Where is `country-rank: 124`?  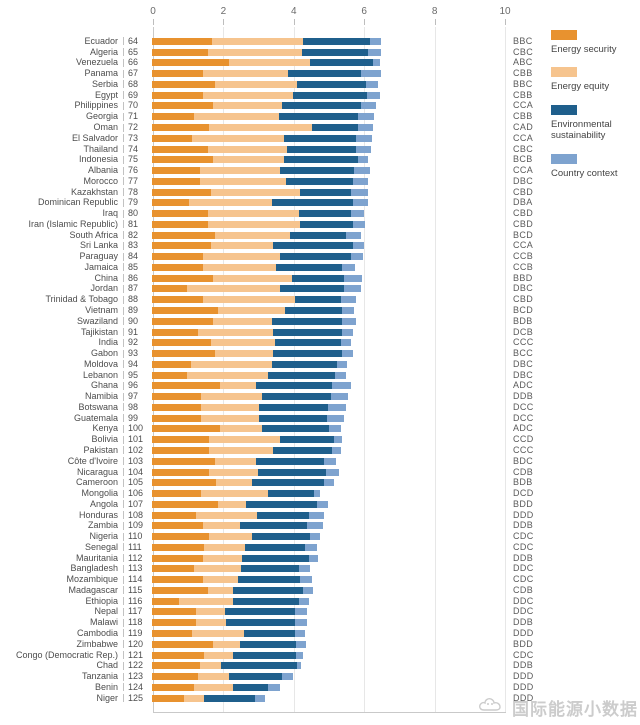 country-rank: 124 is located at coordinates (136, 686).